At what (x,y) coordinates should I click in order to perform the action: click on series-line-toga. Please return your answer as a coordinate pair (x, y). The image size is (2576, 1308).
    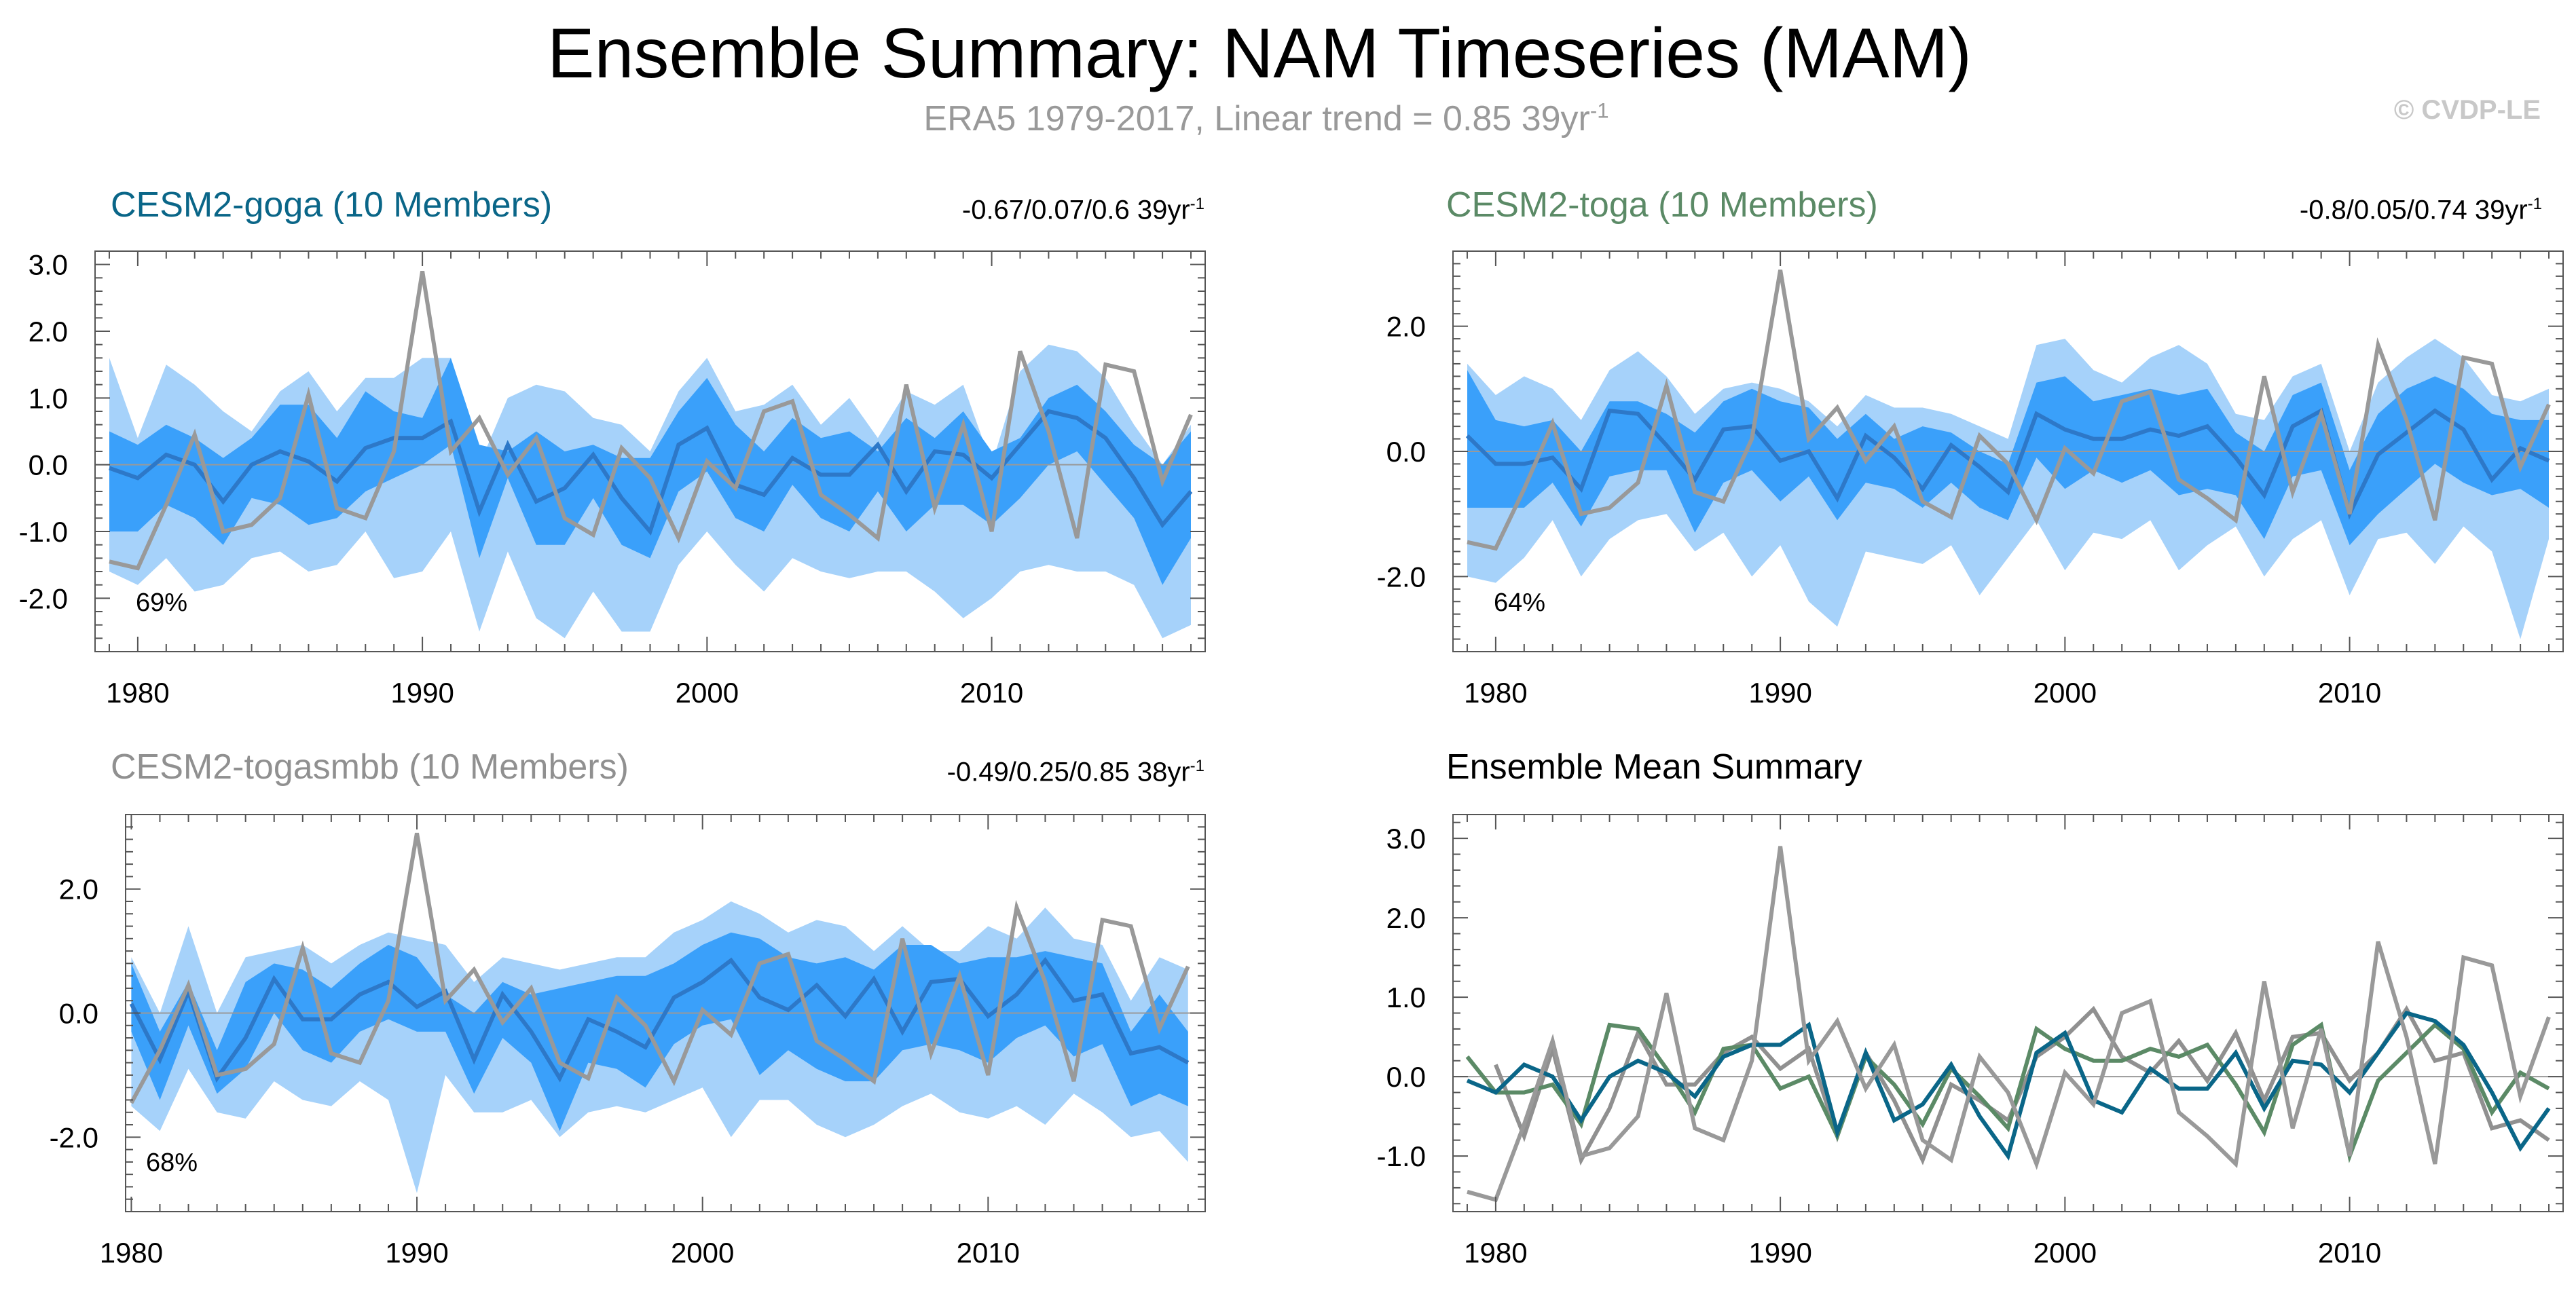
    Looking at the image, I should click on (2008, 1092).